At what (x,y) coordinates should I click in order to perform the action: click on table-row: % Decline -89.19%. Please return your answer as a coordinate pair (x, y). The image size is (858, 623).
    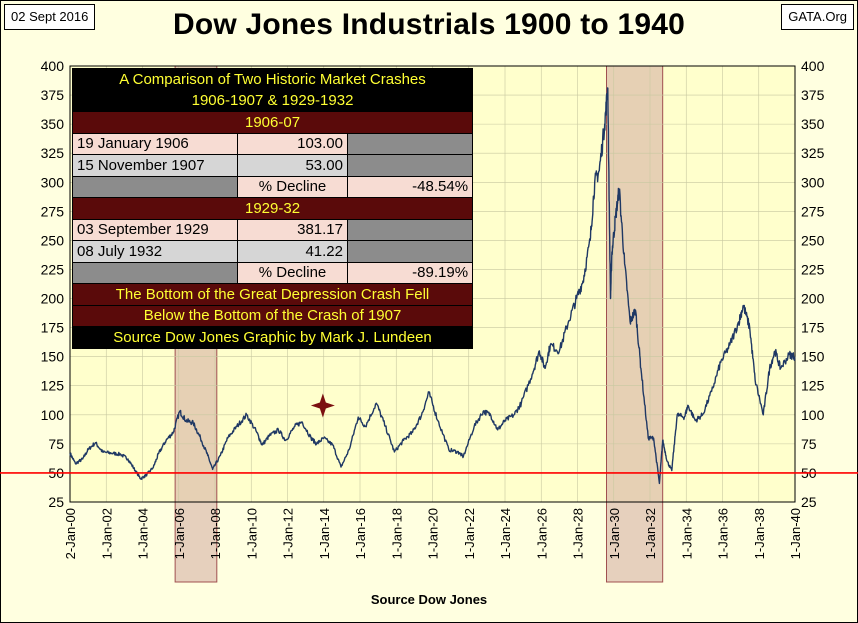
    Looking at the image, I should click on (273, 272).